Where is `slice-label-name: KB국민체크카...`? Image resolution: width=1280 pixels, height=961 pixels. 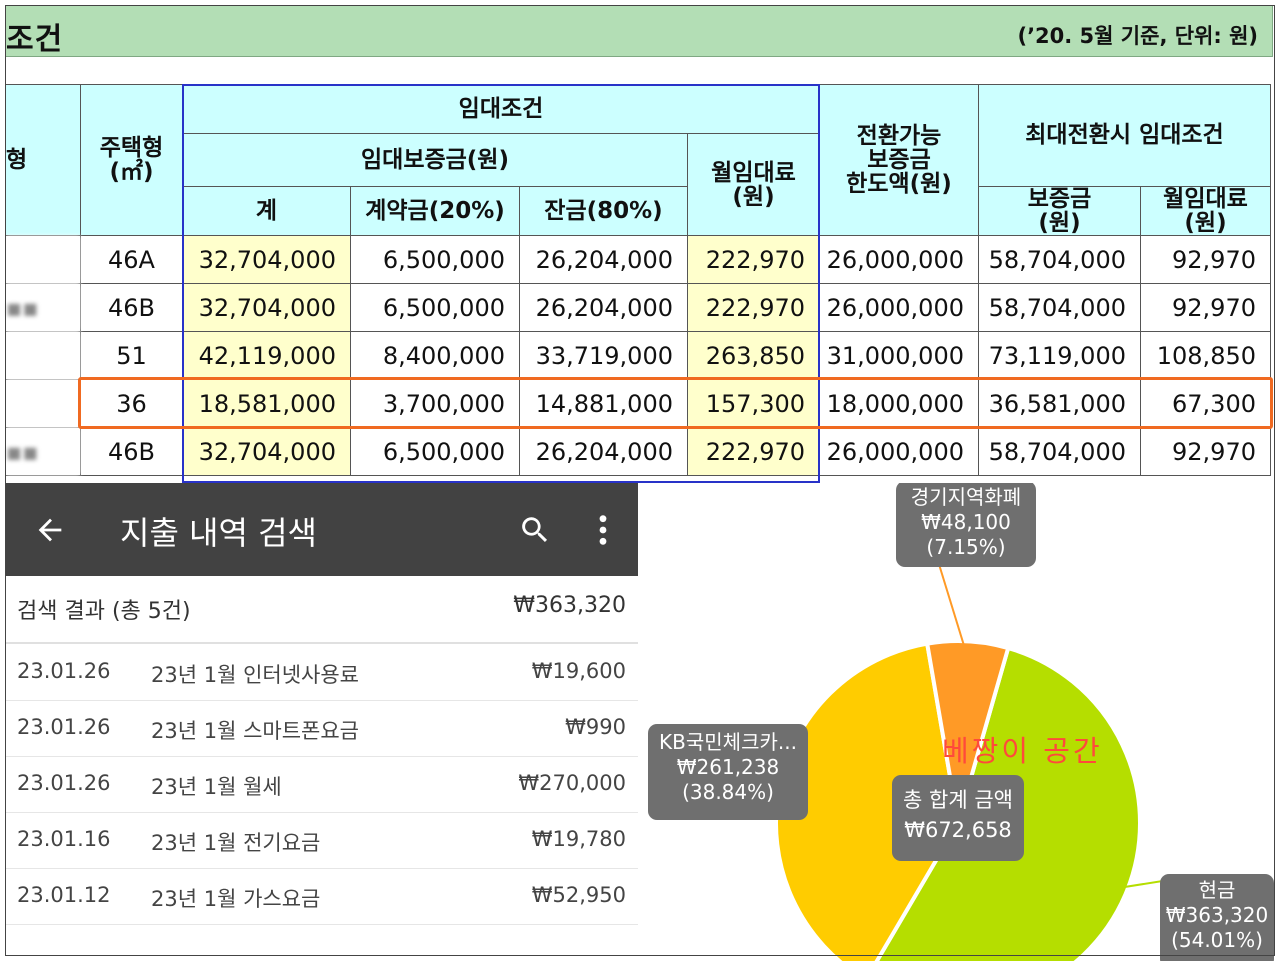 slice-label-name: KB국민체크카... is located at coordinates (728, 742).